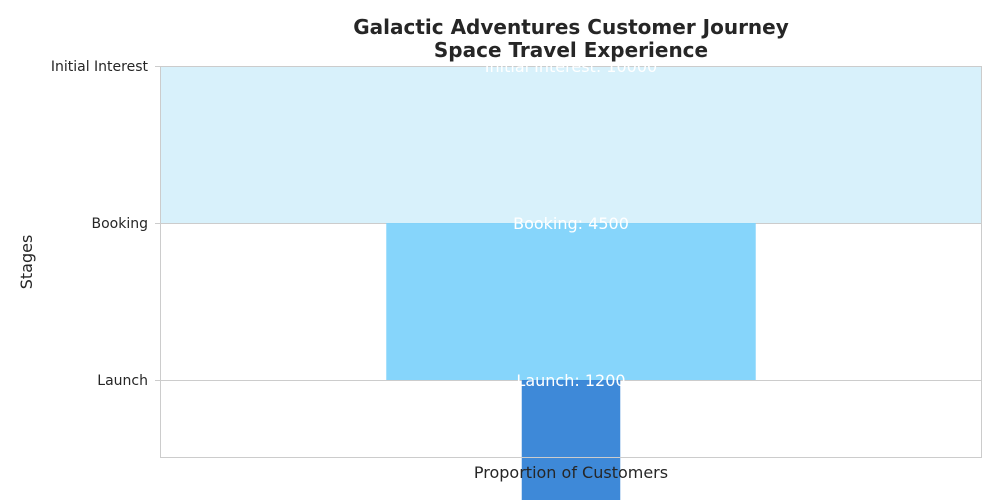 This screenshot has height=500, width=1000. I want to click on y-tick-label: Initial Interest, so click(100, 67).